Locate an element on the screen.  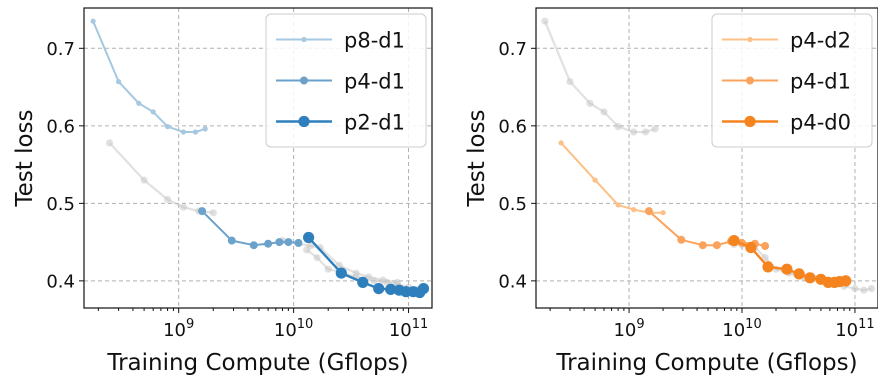
y-tick-label: 0.7 is located at coordinates (60, 49).